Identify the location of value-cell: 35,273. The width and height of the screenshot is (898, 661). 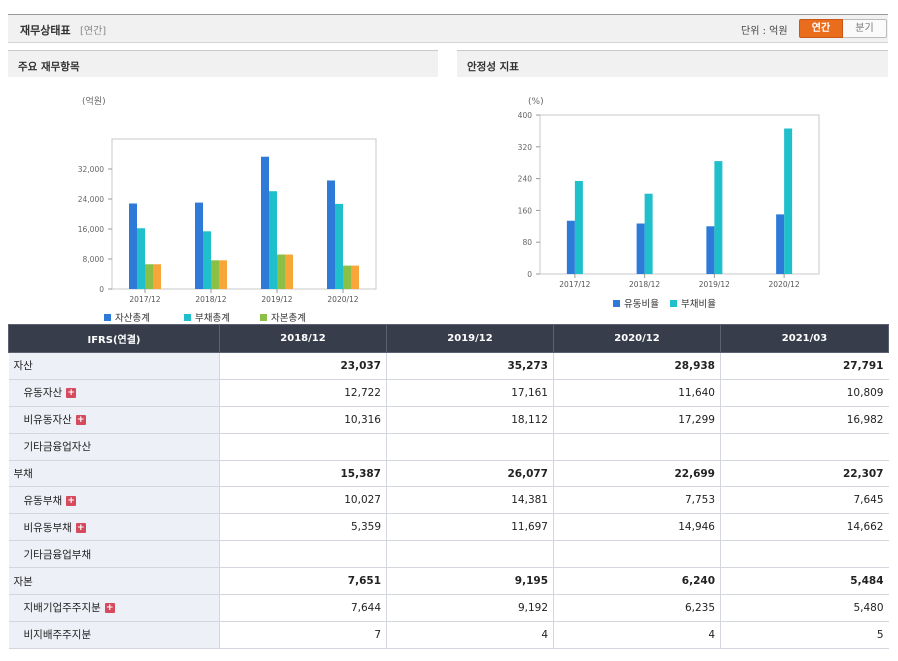
(470, 366).